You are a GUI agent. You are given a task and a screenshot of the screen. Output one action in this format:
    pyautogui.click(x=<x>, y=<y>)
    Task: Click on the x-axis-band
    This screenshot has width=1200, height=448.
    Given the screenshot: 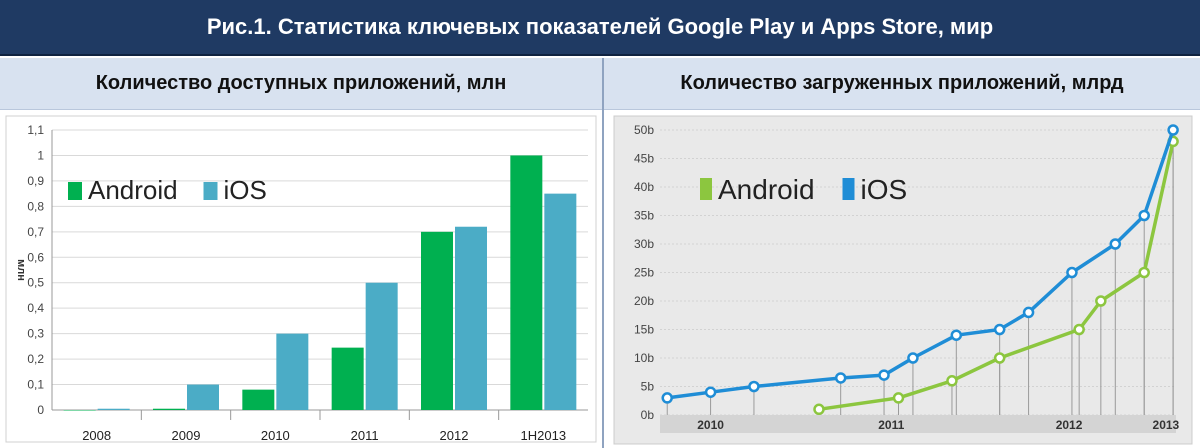 What is the action you would take?
    pyautogui.click(x=918, y=424)
    